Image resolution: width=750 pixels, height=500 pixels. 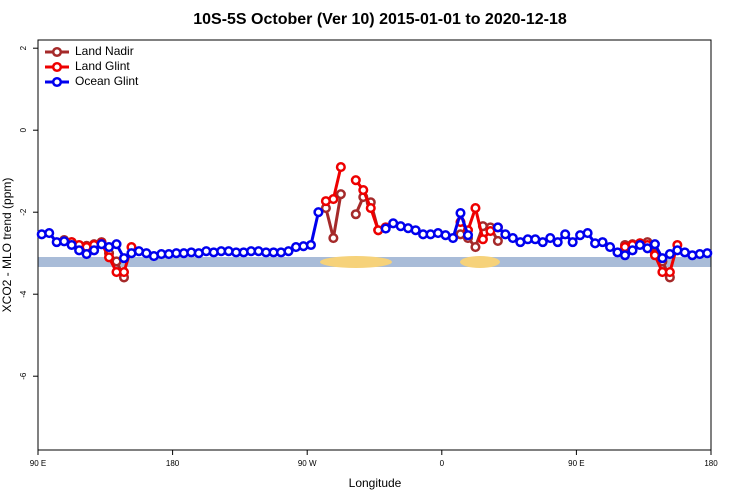 I want to click on y-tick-label: -6, so click(x=23, y=376).